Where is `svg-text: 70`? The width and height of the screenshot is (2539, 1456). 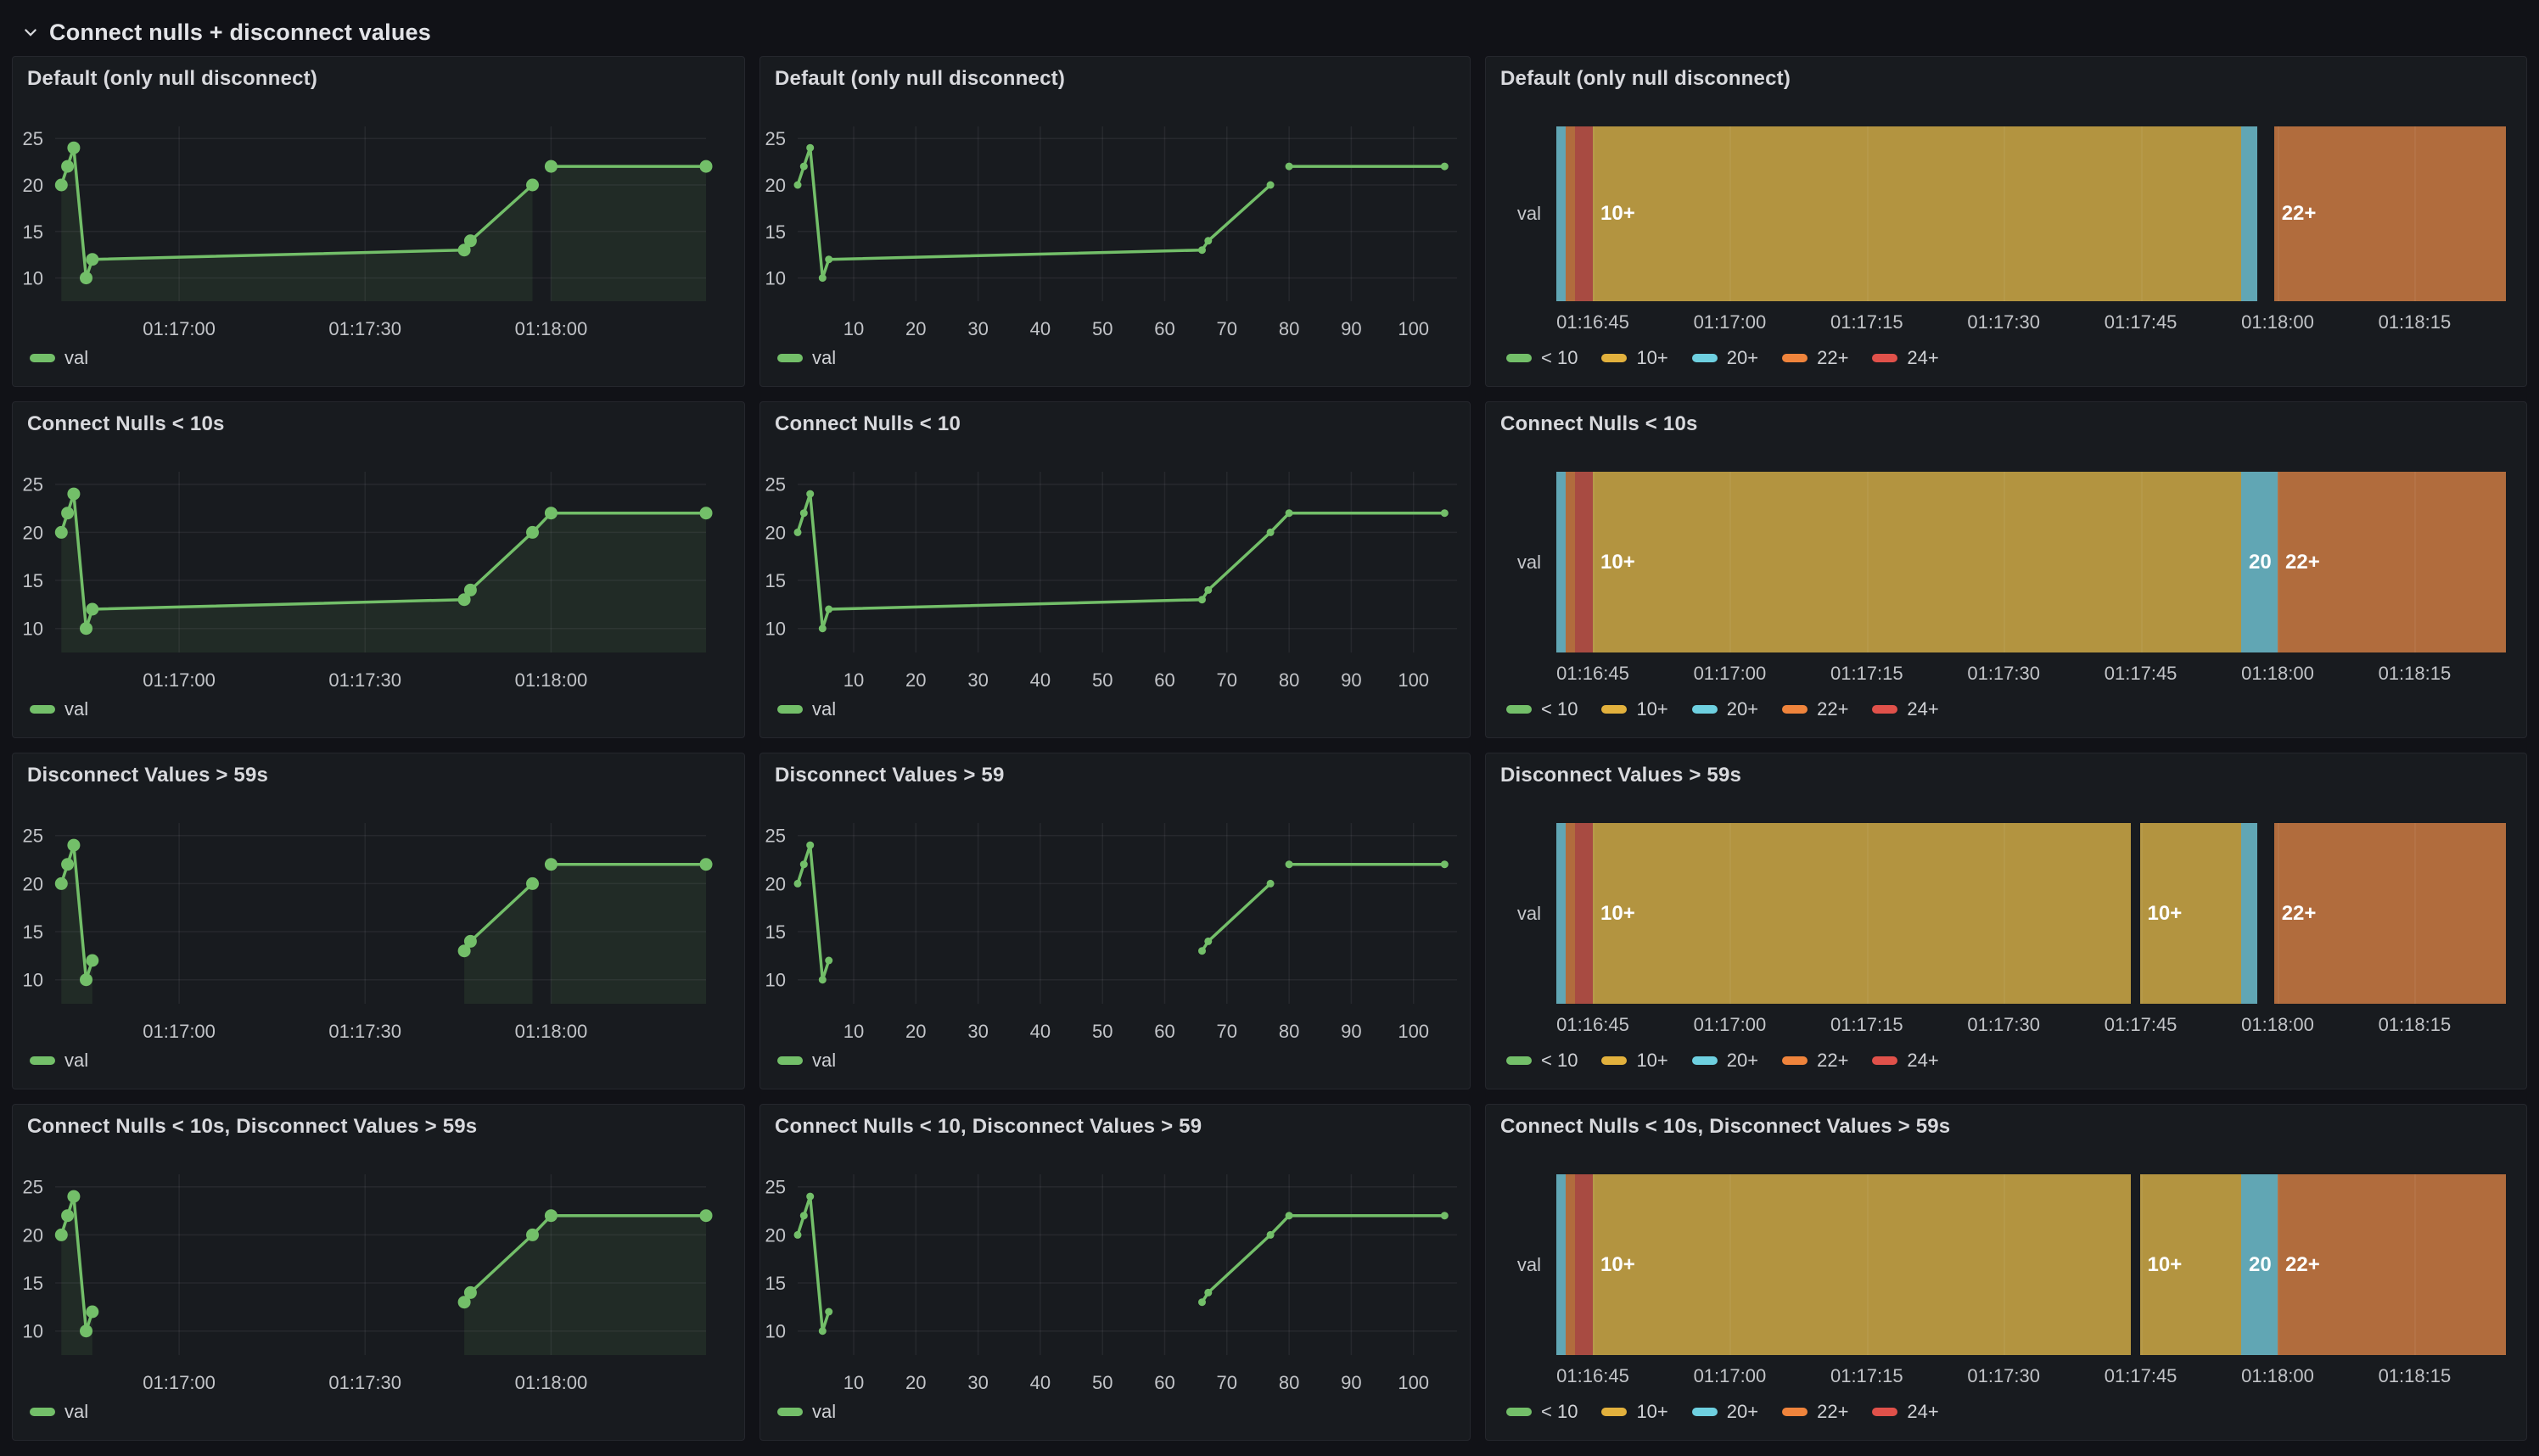
svg-text: 70 is located at coordinates (1227, 1382).